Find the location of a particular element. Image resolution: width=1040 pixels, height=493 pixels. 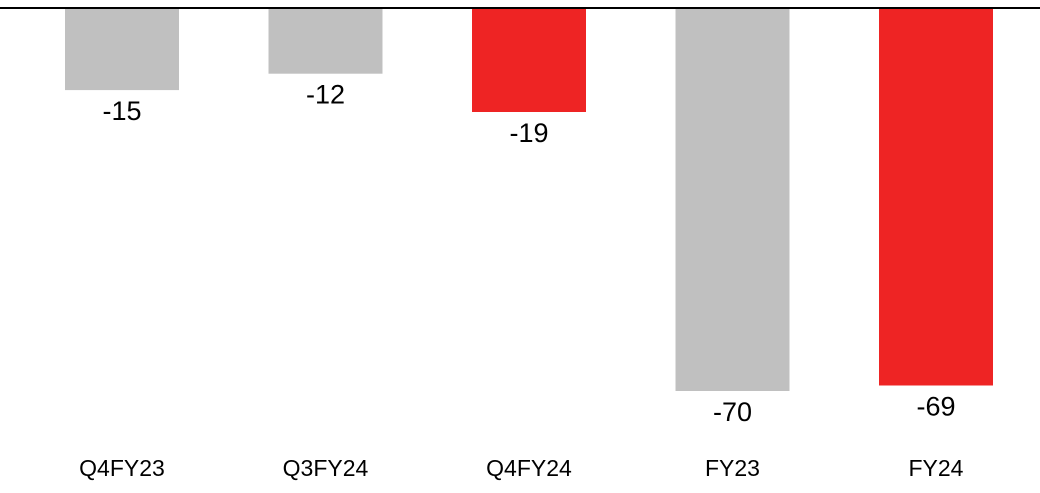

bar-q4fy24 is located at coordinates (529, 60).